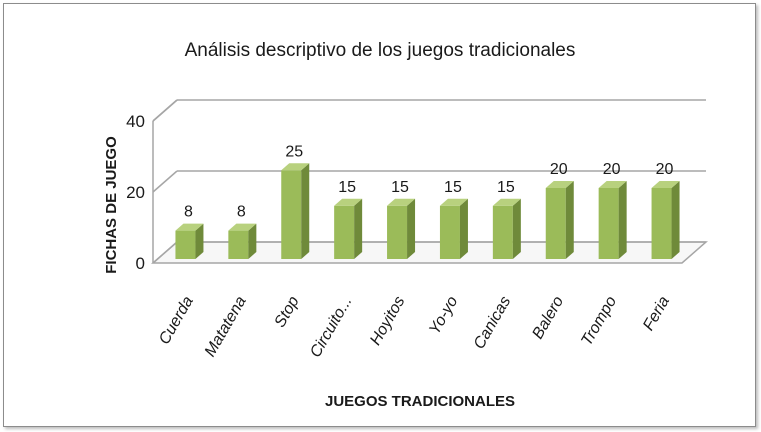 The height and width of the screenshot is (432, 761). What do you see at coordinates (176, 320) in the screenshot?
I see `x-tick-label: Cuerda` at bounding box center [176, 320].